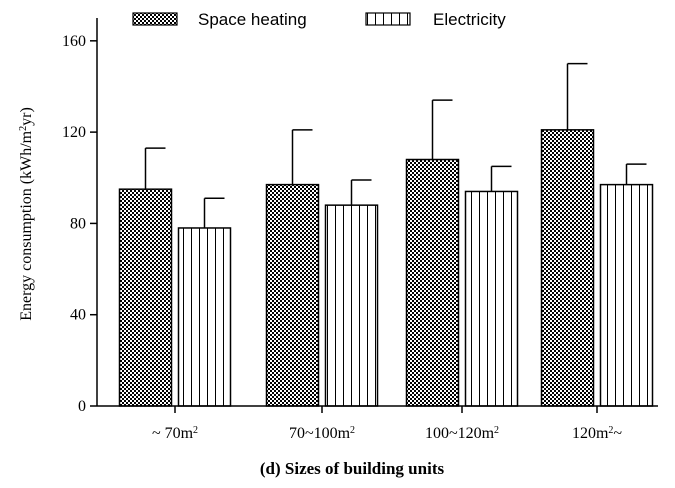 This screenshot has width=675, height=488. I want to click on x-tick-label: 70~100m2, so click(322, 434).